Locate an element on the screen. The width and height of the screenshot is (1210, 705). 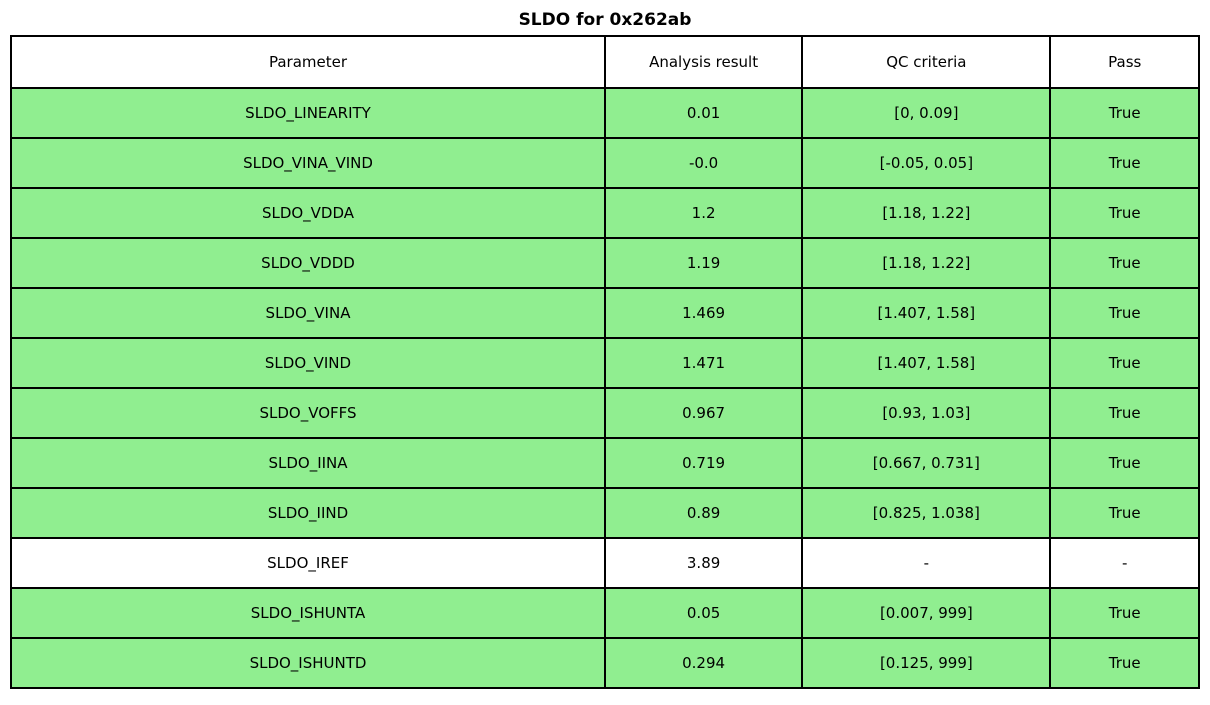
table-cell-result: -0.0 is located at coordinates (703, 163).